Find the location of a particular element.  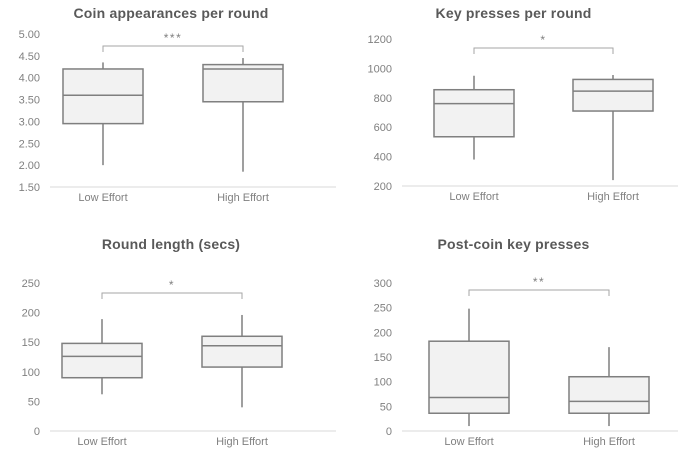

y-axis-tick-label: 400 is located at coordinates (383, 158).